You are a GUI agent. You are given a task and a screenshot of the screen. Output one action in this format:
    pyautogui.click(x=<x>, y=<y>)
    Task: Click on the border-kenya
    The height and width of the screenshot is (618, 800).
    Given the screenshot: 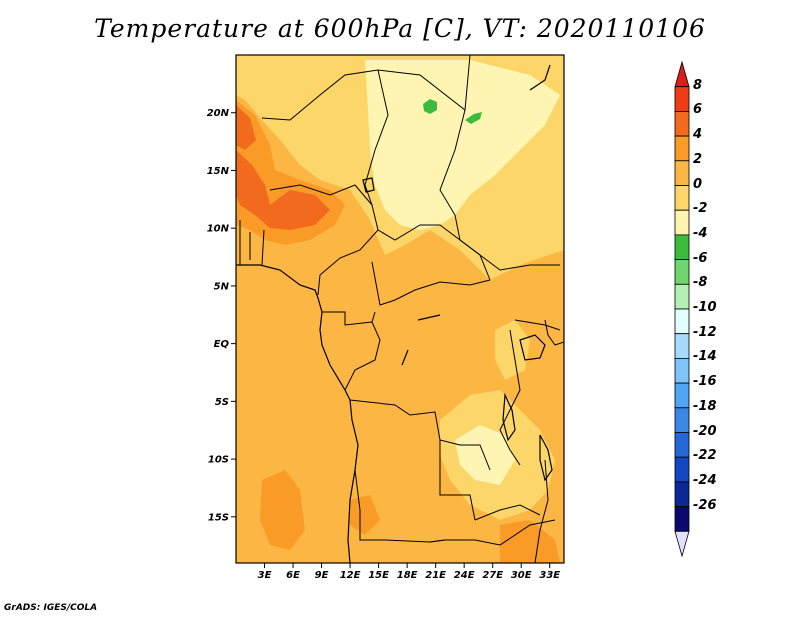 What is the action you would take?
    pyautogui.click(x=554, y=332)
    